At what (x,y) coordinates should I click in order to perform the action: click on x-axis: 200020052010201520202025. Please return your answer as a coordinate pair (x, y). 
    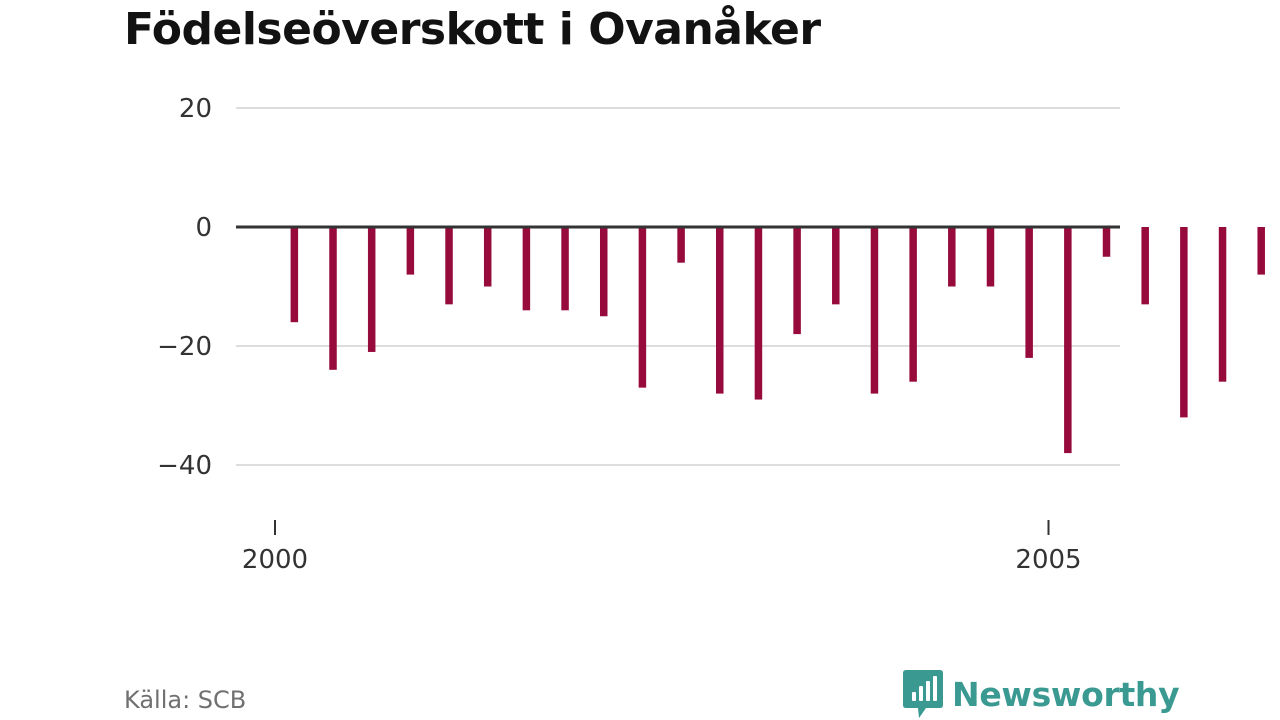
    Looking at the image, I should click on (662, 547).